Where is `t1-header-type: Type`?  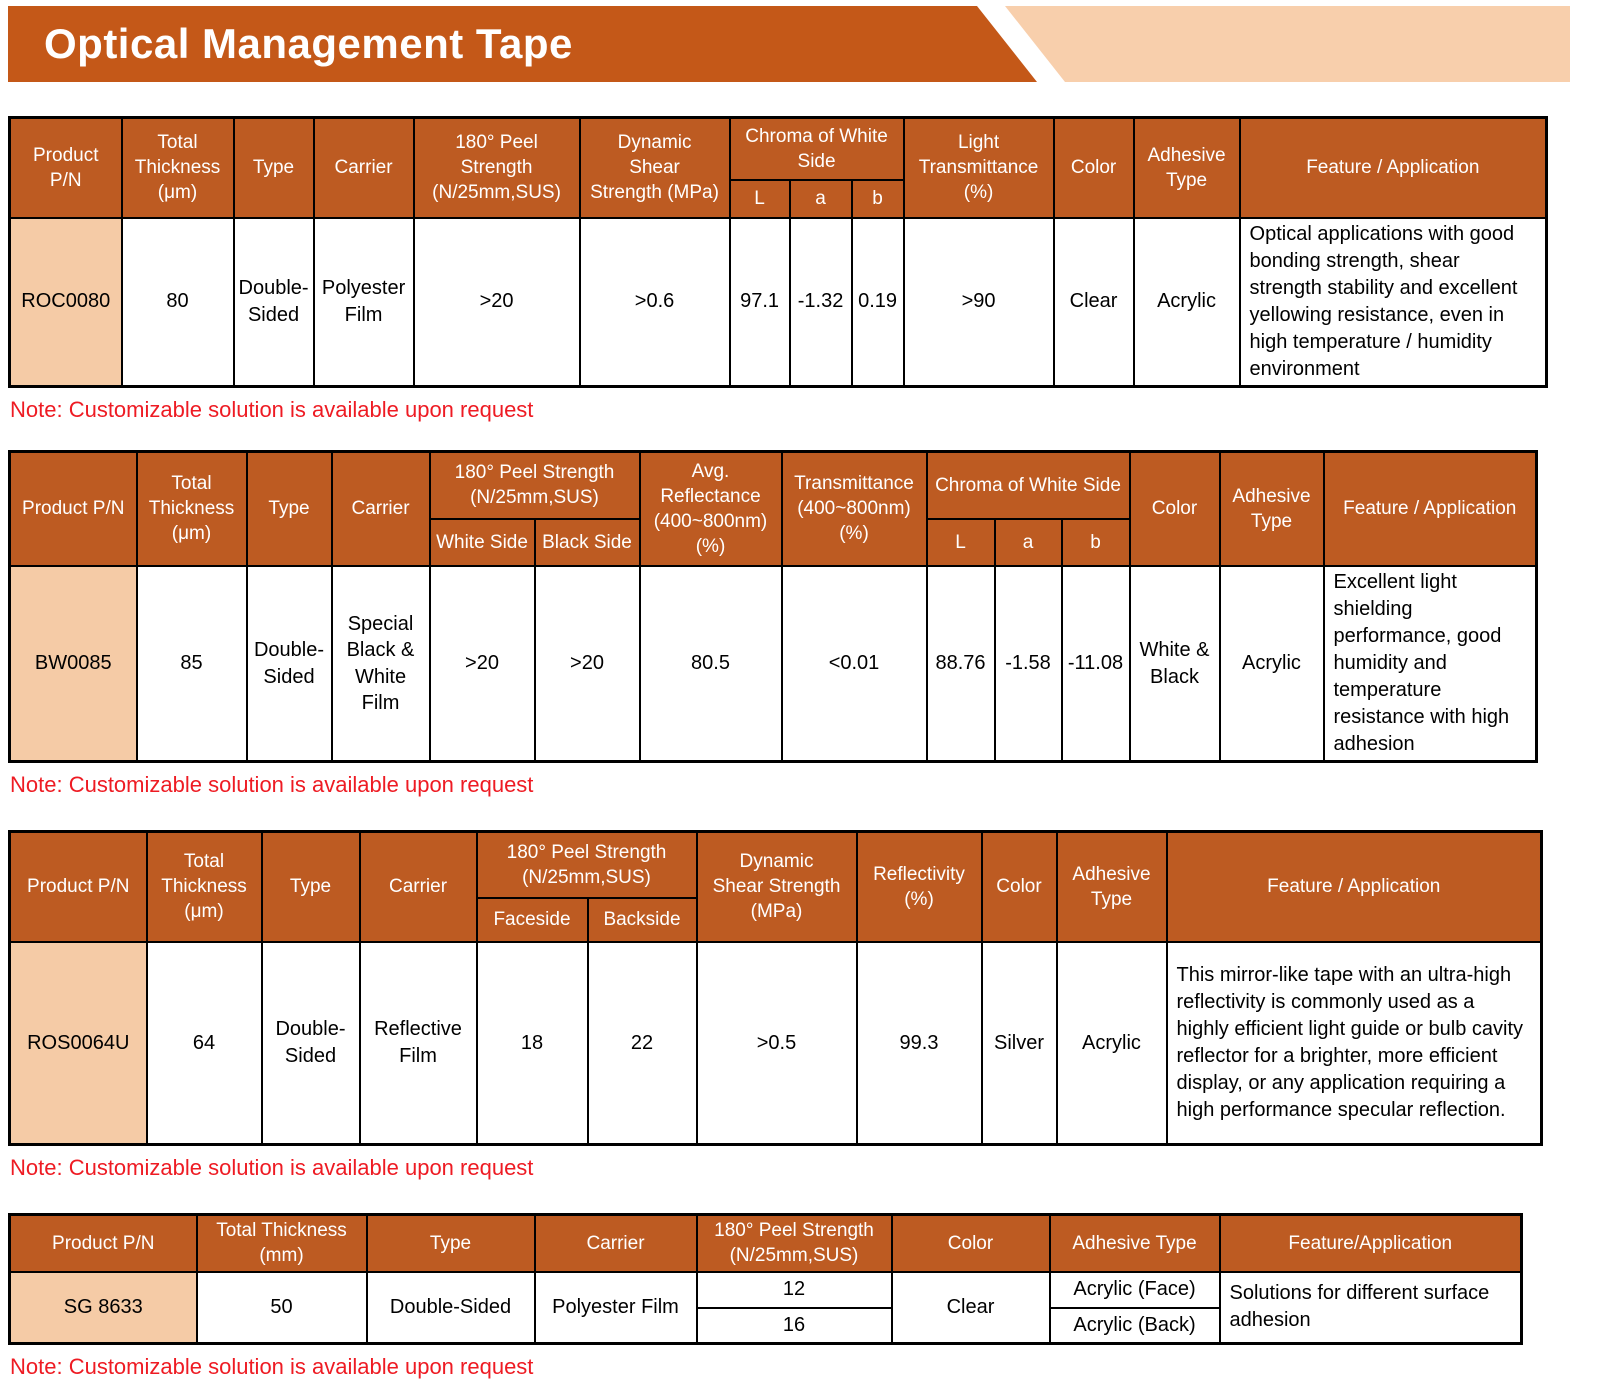
t1-header-type: Type is located at coordinates (273, 167).